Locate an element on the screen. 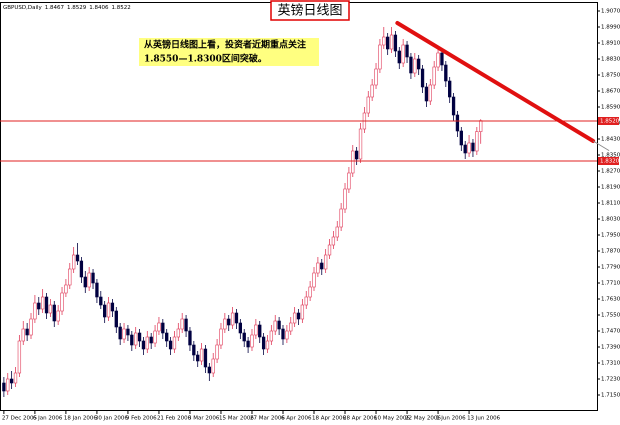  annotation: 从英镑日线图上看，投资者近期重点关注 is located at coordinates (225, 45).